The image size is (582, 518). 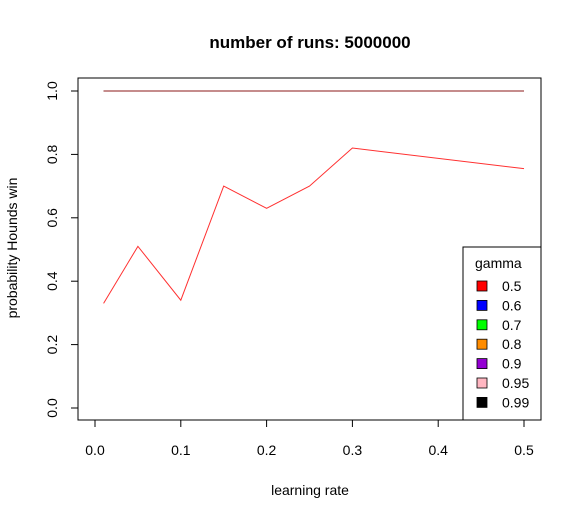 I want to click on legend-label: 0.9, so click(x=512, y=364).